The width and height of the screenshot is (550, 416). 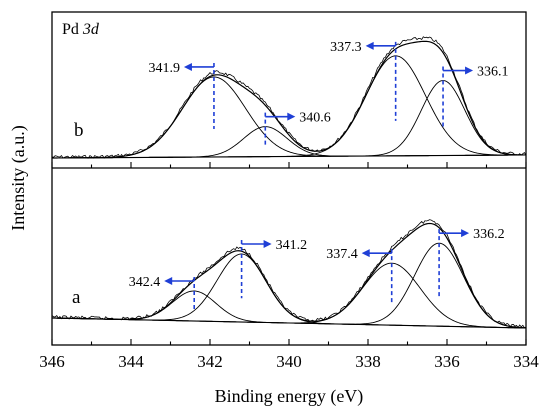 What do you see at coordinates (289, 295) in the screenshot?
I see `fit-component-peak` at bounding box center [289, 295].